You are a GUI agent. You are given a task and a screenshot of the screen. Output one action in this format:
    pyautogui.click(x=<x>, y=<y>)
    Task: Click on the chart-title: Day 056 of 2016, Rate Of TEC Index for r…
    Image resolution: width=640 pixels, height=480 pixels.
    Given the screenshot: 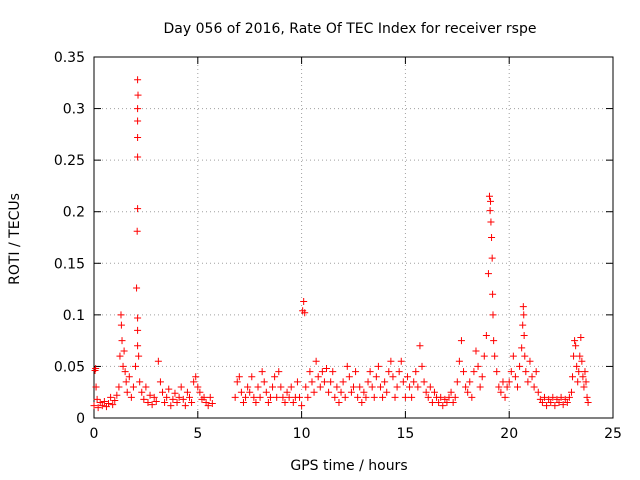 What is the action you would take?
    pyautogui.click(x=350, y=29)
    